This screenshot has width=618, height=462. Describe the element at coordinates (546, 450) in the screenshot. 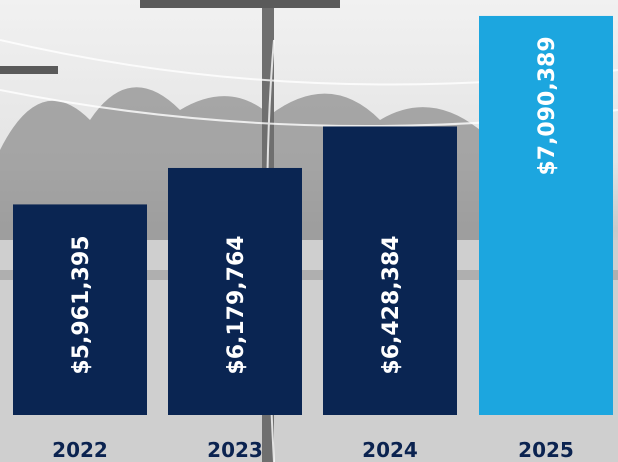

I see `category-label-2025: 2025` at that location.